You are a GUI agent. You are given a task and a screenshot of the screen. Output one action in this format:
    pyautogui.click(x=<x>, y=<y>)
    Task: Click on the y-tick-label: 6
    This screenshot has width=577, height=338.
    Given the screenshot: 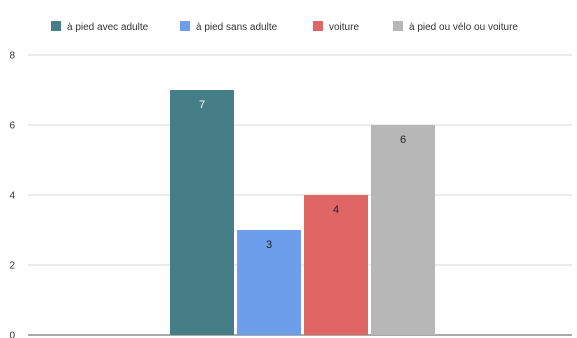 What is the action you would take?
    pyautogui.click(x=12, y=126)
    